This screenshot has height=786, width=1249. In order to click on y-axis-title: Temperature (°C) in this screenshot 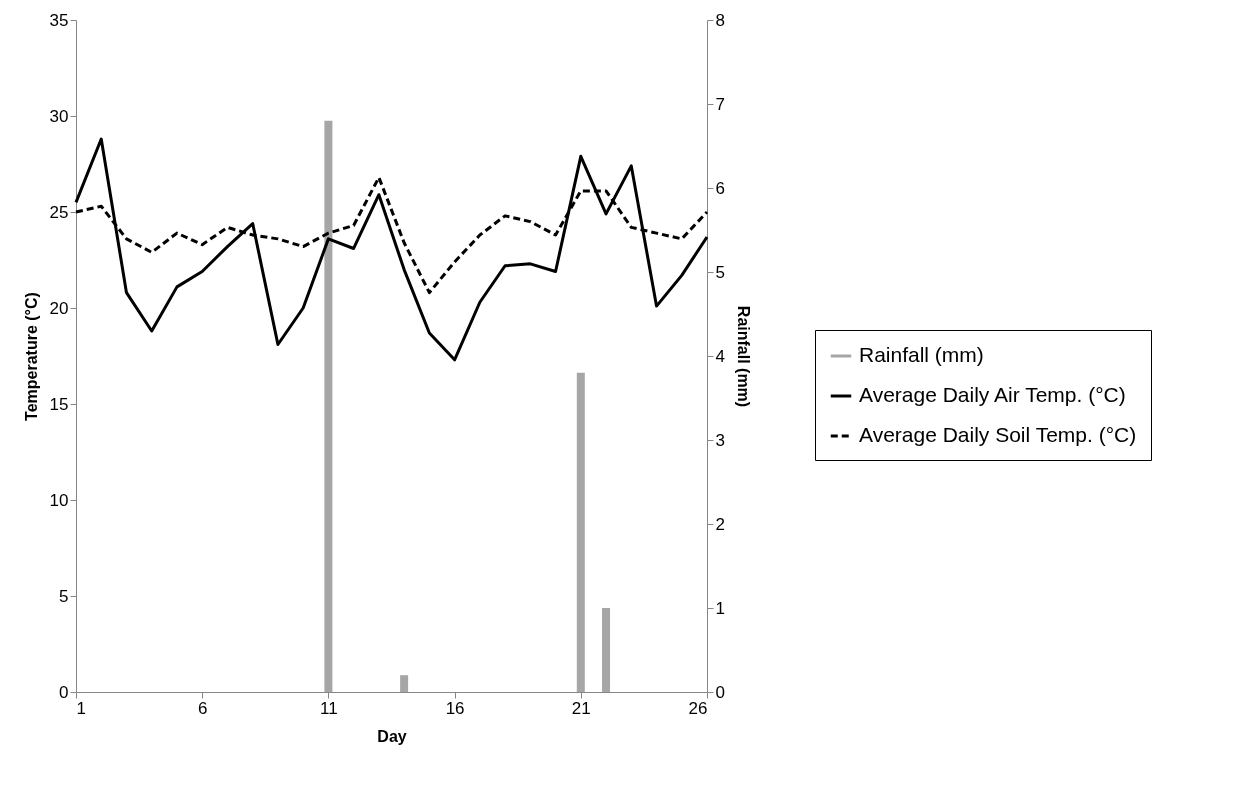, I will do `click(31, 356)`.